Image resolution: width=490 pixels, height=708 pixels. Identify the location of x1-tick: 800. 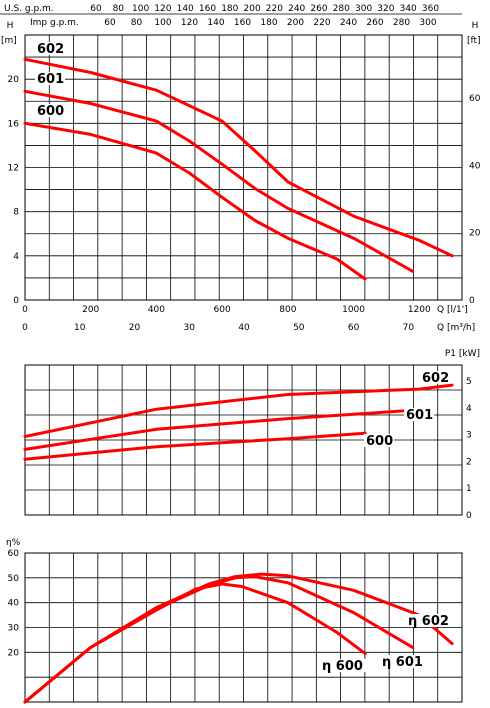
(287, 310).